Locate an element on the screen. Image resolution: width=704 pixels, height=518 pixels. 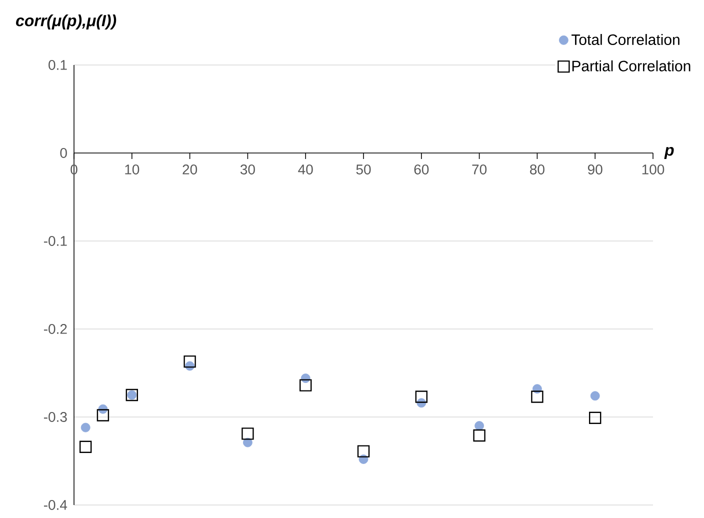
x-tick-label: 100 is located at coordinates (653, 169).